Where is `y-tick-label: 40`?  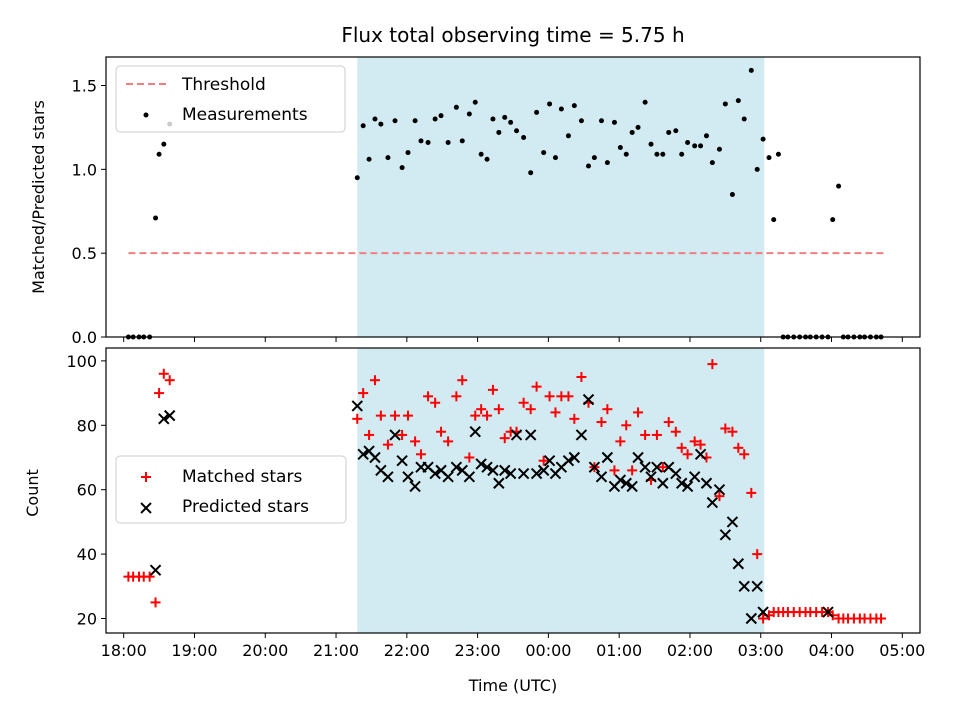 y-tick-label: 40 is located at coordinates (87, 554).